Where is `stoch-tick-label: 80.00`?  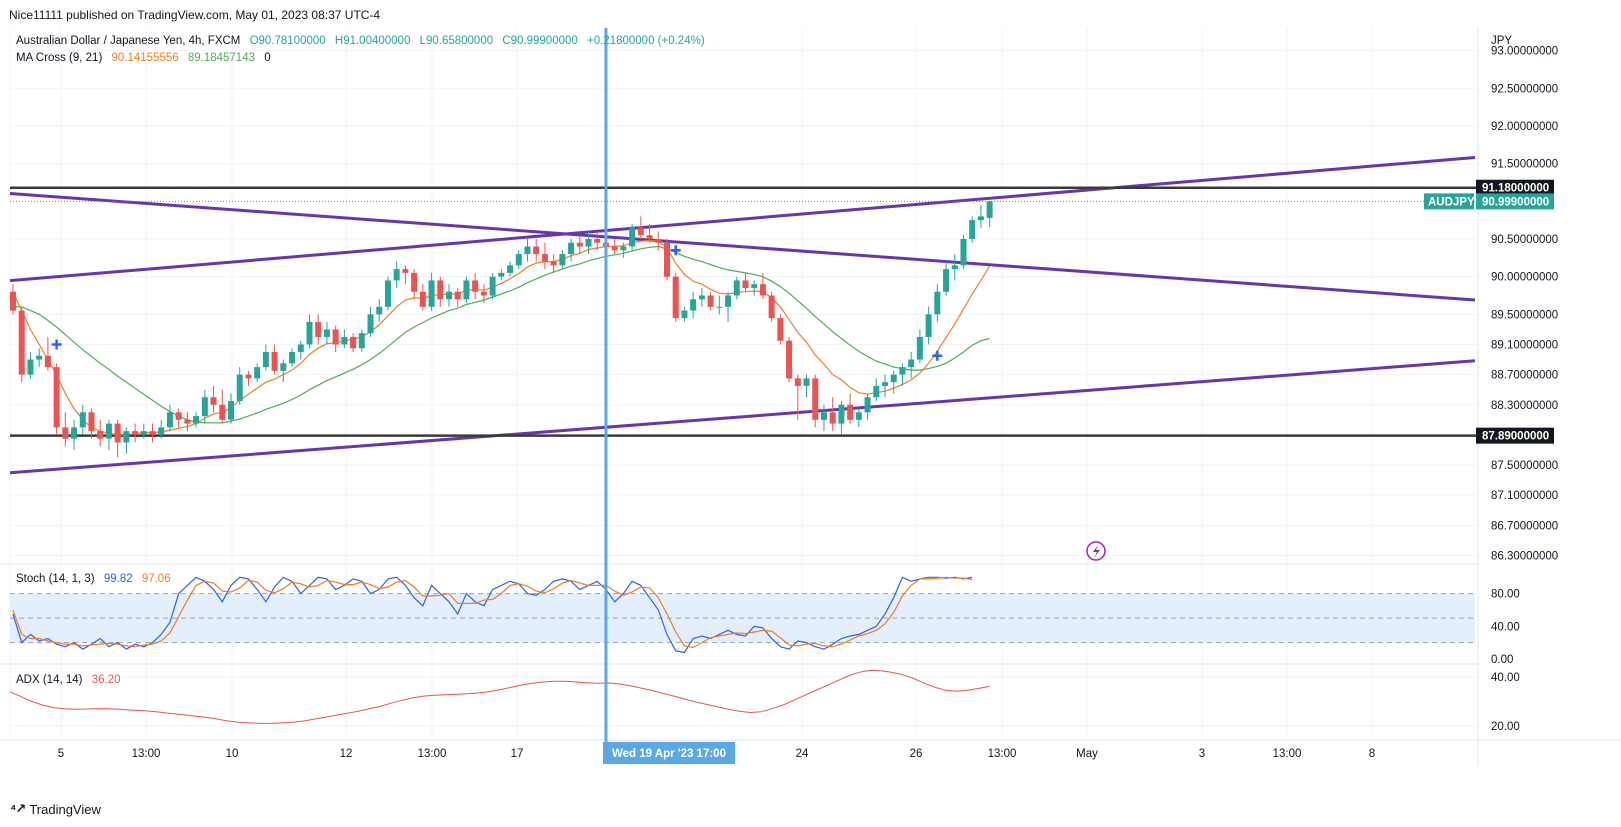
stoch-tick-label: 80.00 is located at coordinates (1505, 595).